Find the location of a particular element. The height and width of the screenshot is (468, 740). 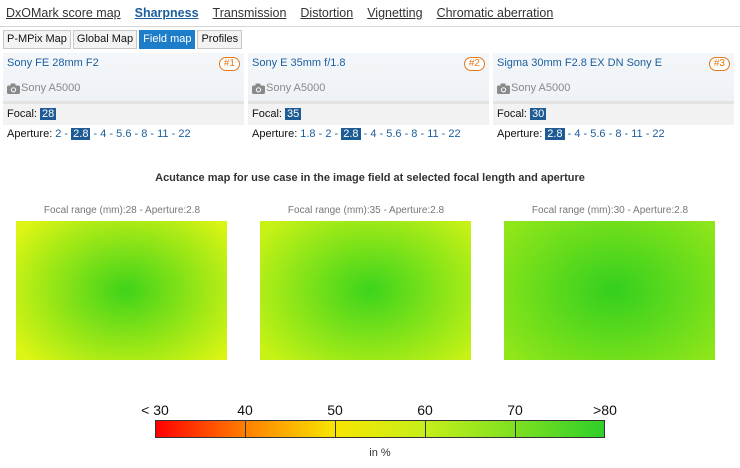

top-tab: Vignetting is located at coordinates (395, 13).